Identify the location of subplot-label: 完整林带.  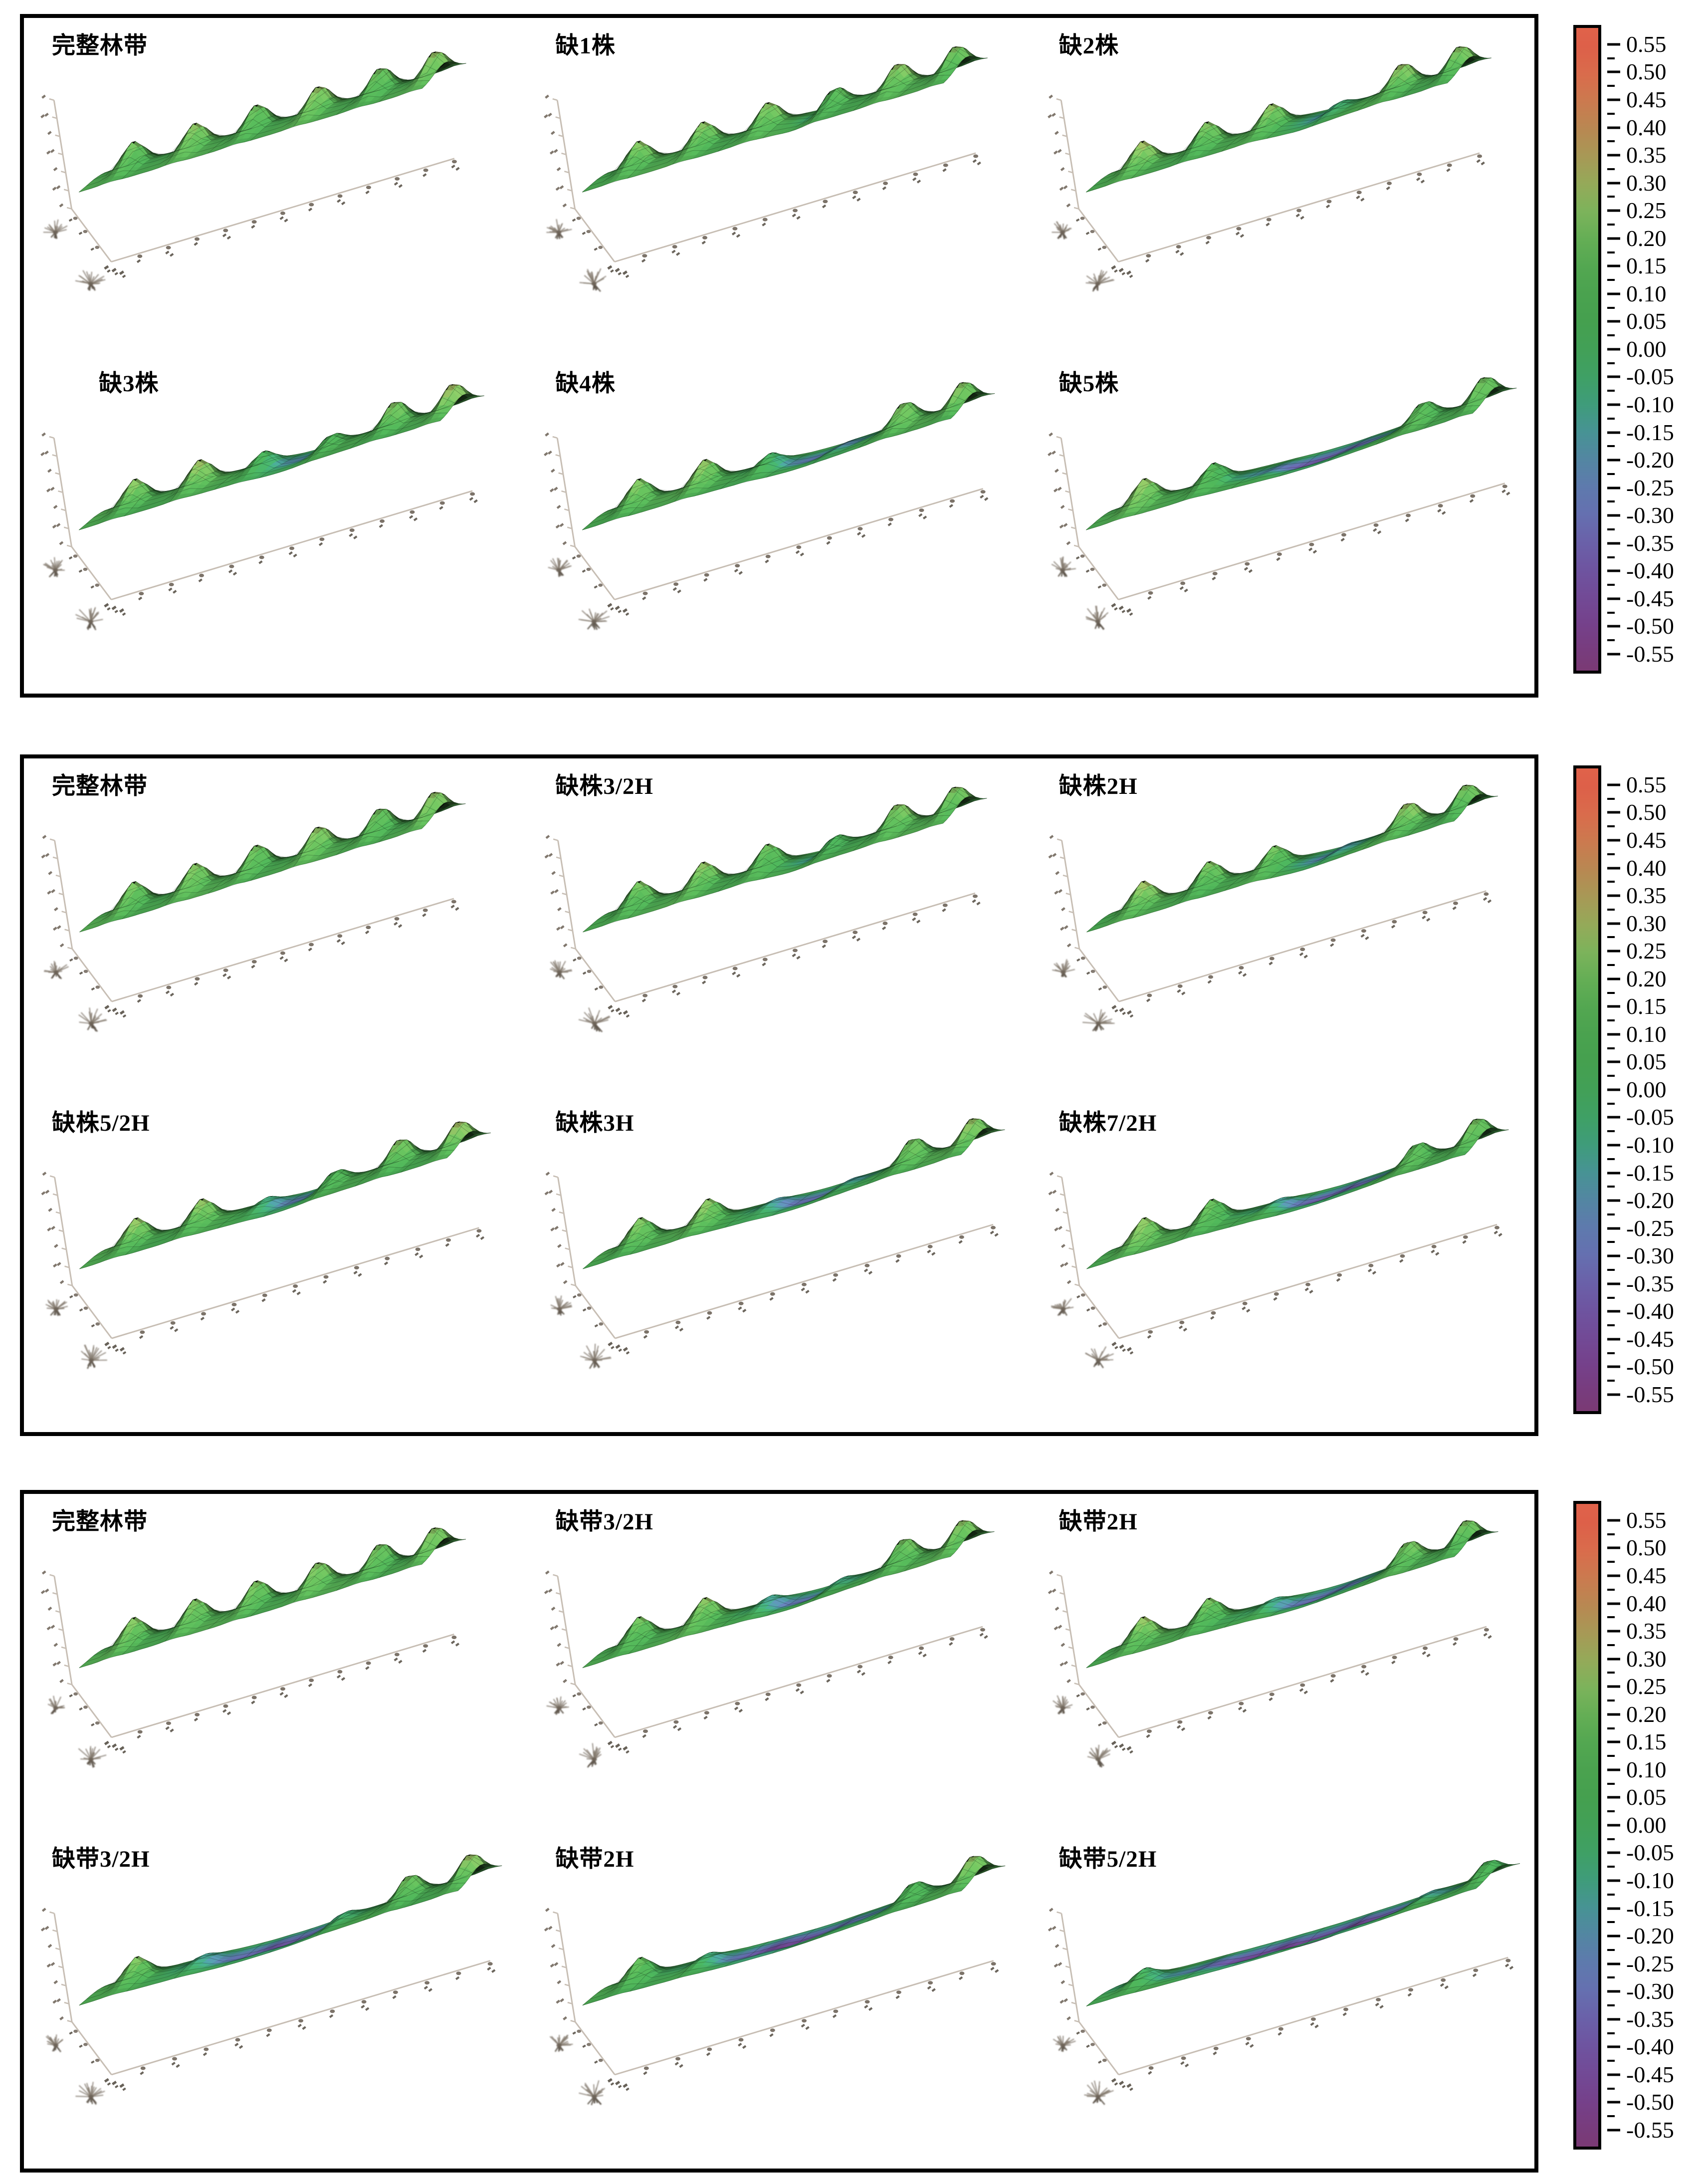
(100, 46).